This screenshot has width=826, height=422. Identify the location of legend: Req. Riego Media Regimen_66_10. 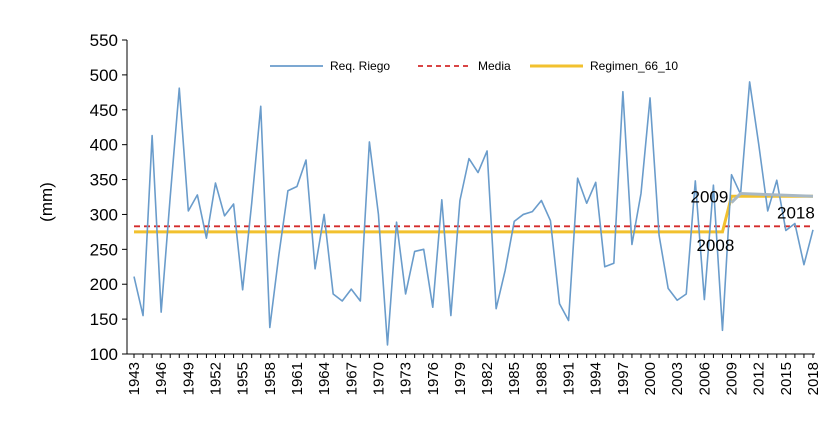
(474, 66).